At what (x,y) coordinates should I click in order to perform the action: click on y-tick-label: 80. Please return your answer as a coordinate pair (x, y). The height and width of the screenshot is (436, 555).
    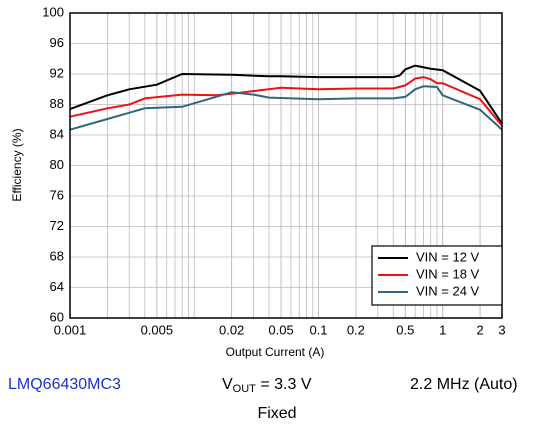
    Looking at the image, I should click on (57, 164).